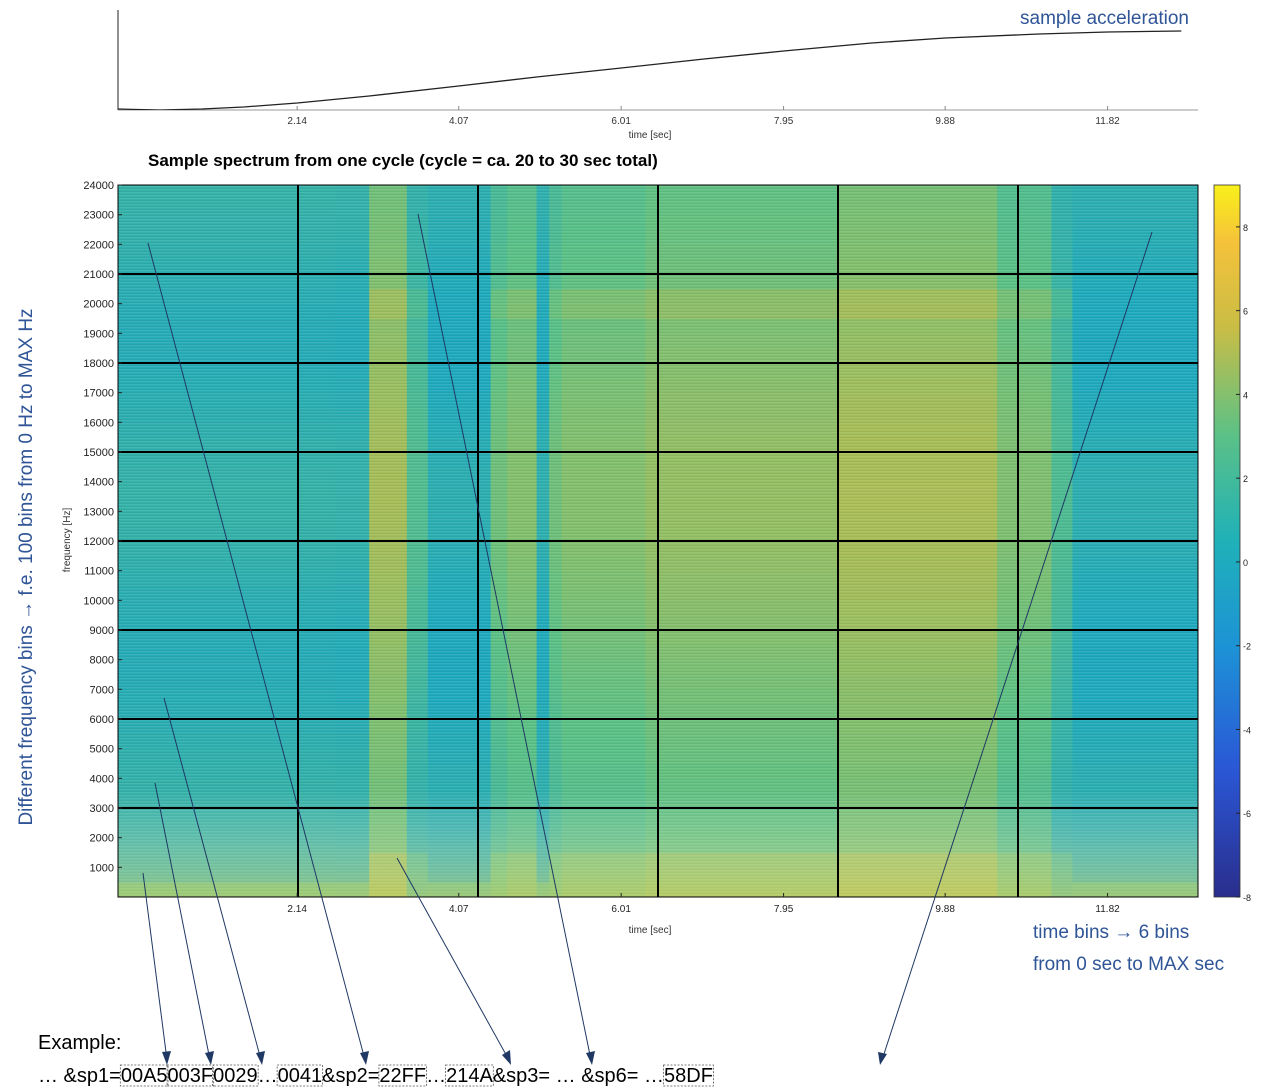 The height and width of the screenshot is (1090, 1267). I want to click on example-hex-value: 0041, so click(300, 1076).